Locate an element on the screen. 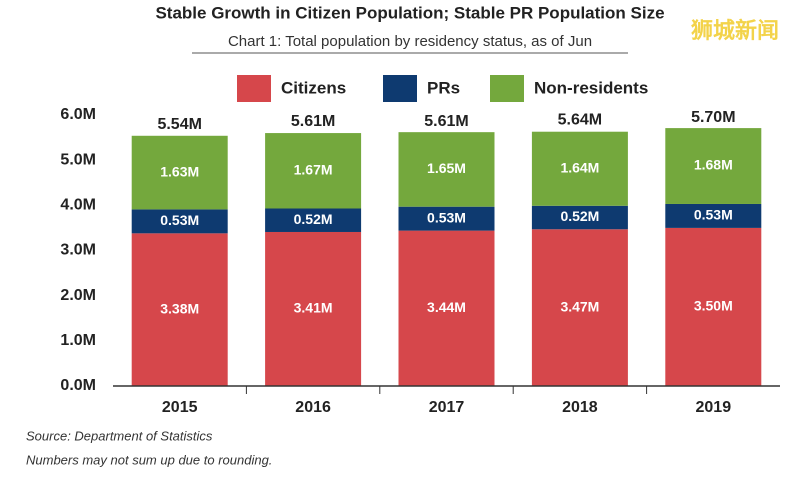 This screenshot has width=800, height=480. rounding-note: Numbers may not sum up due to rounding. is located at coordinates (149, 459).